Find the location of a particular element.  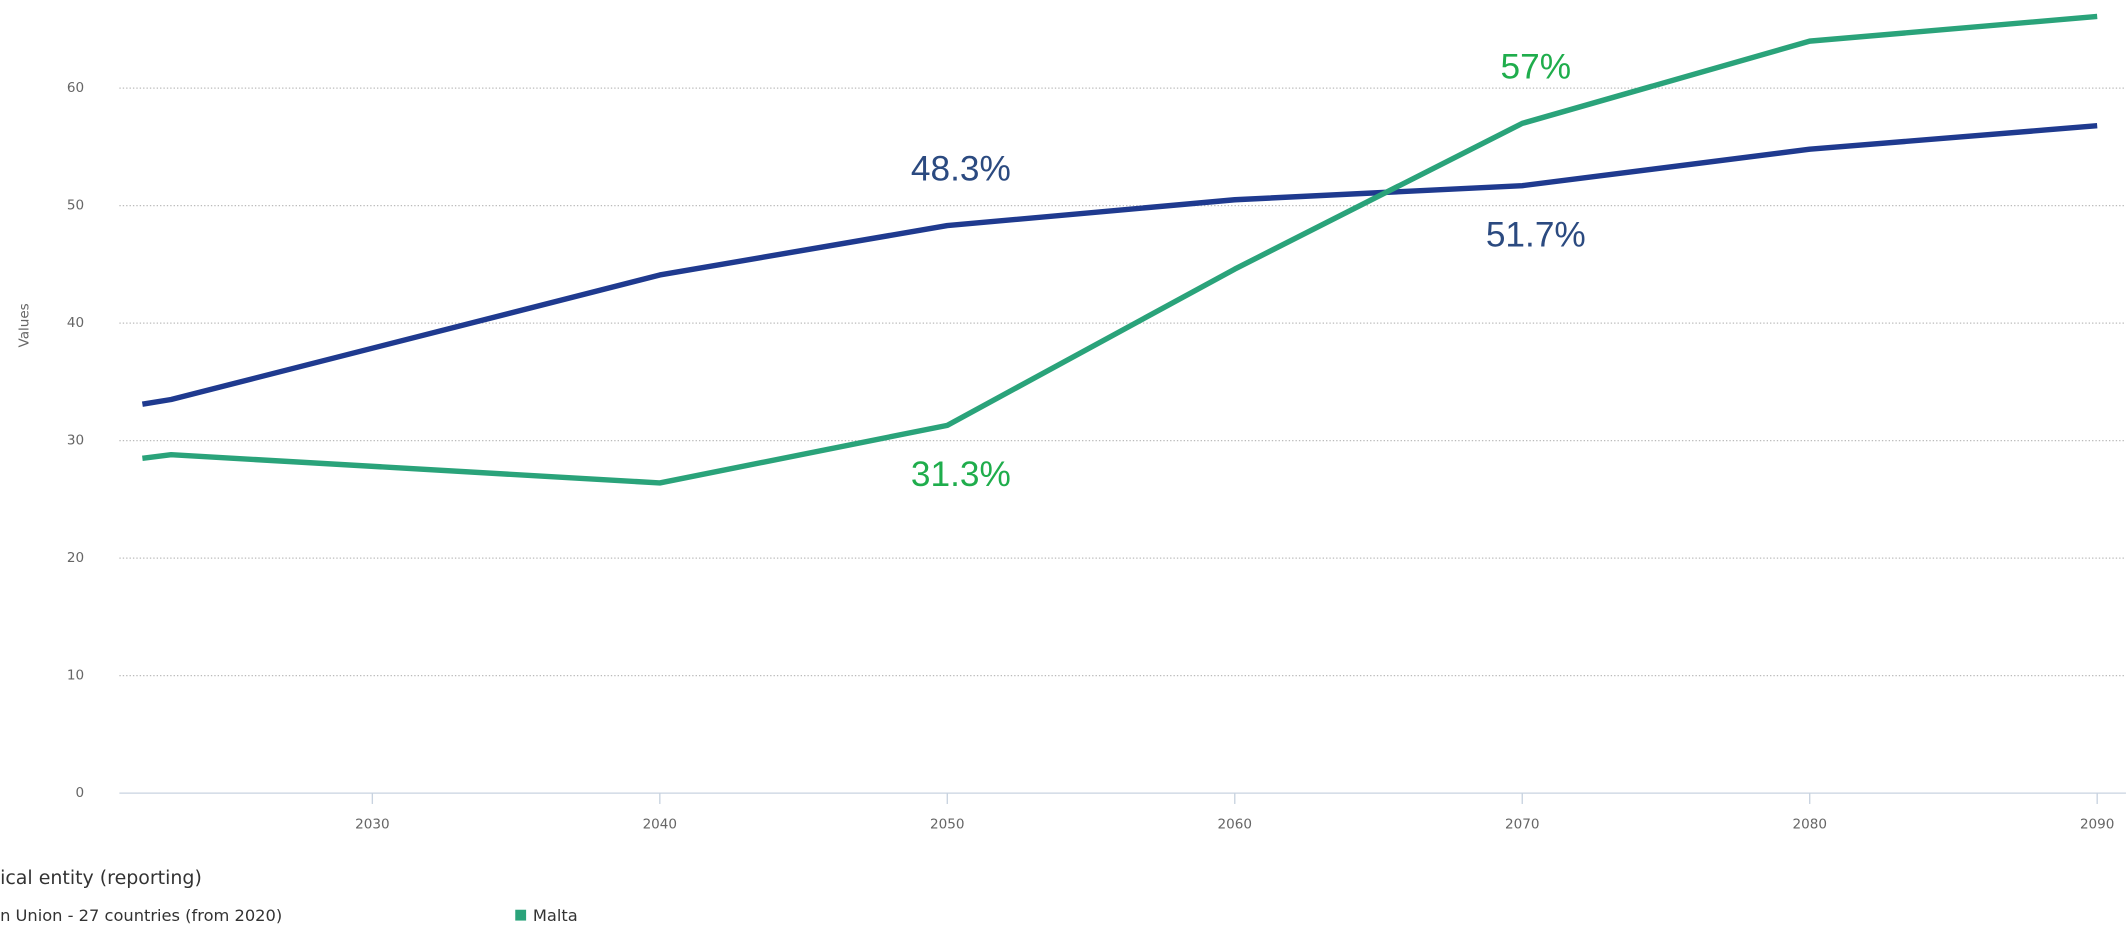

x-tick-label: 2080 is located at coordinates (1809, 824).